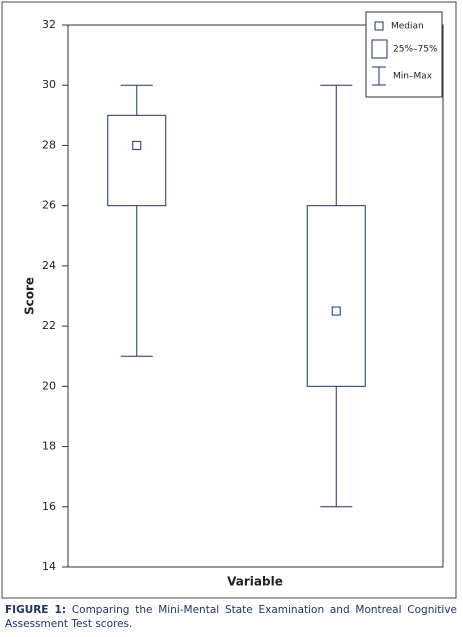 This screenshot has height=637, width=463. What do you see at coordinates (49, 325) in the screenshot?
I see `y-tick-label: 22` at bounding box center [49, 325].